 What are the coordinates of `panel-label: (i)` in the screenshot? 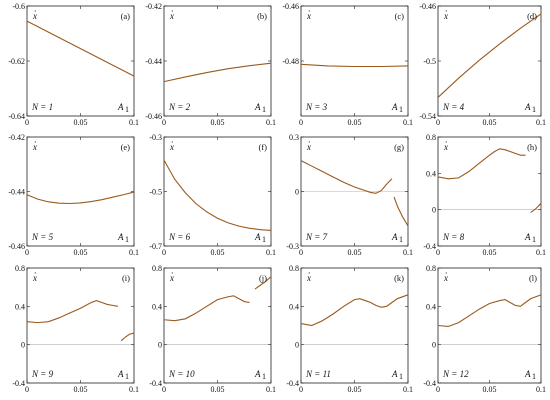 It's located at (126, 278).